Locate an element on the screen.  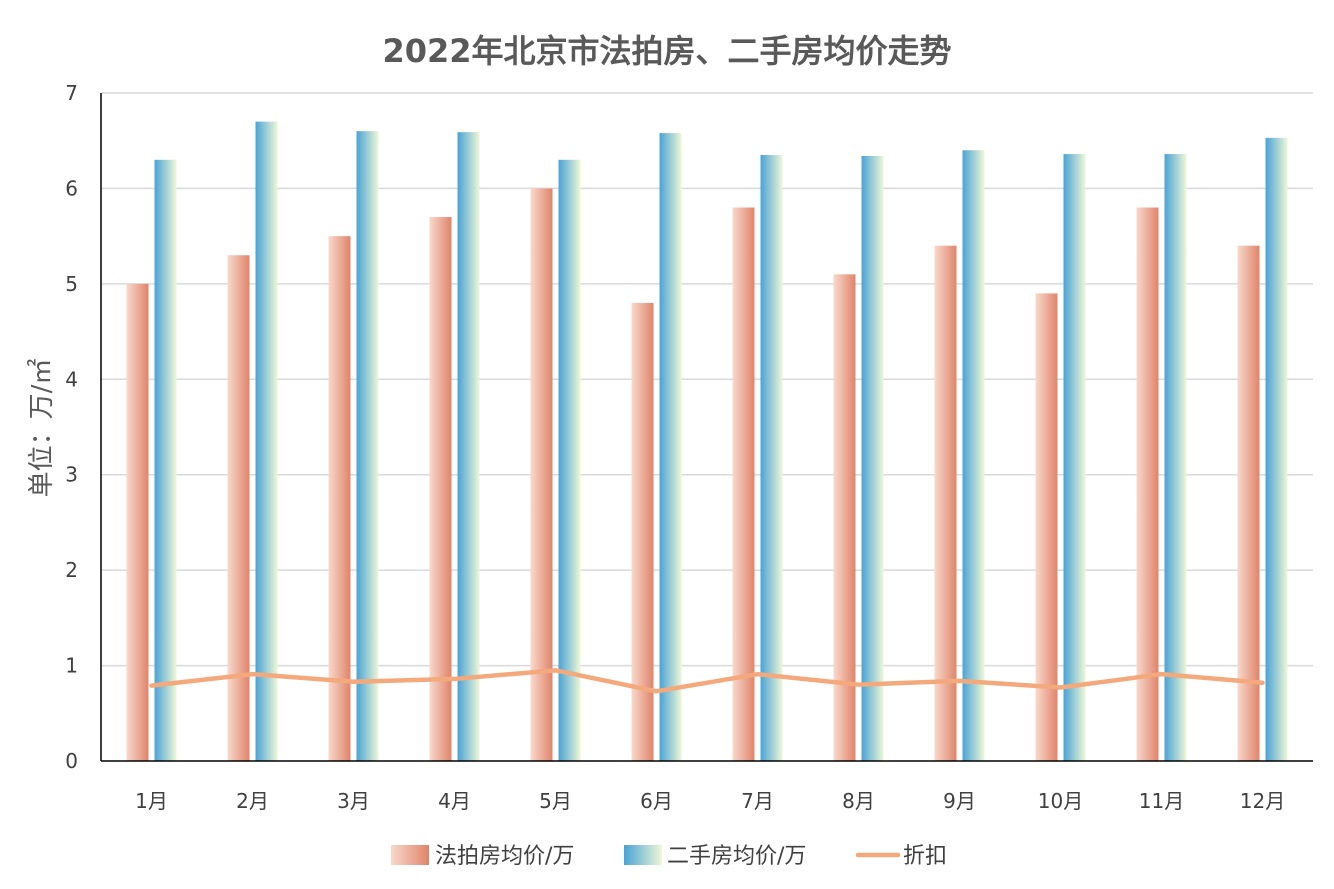
x-axis-ticks: 1月 2月 3月 4月 5月 6月 7月 8月 9月 10月 11月 12月 is located at coordinates (710, 801).